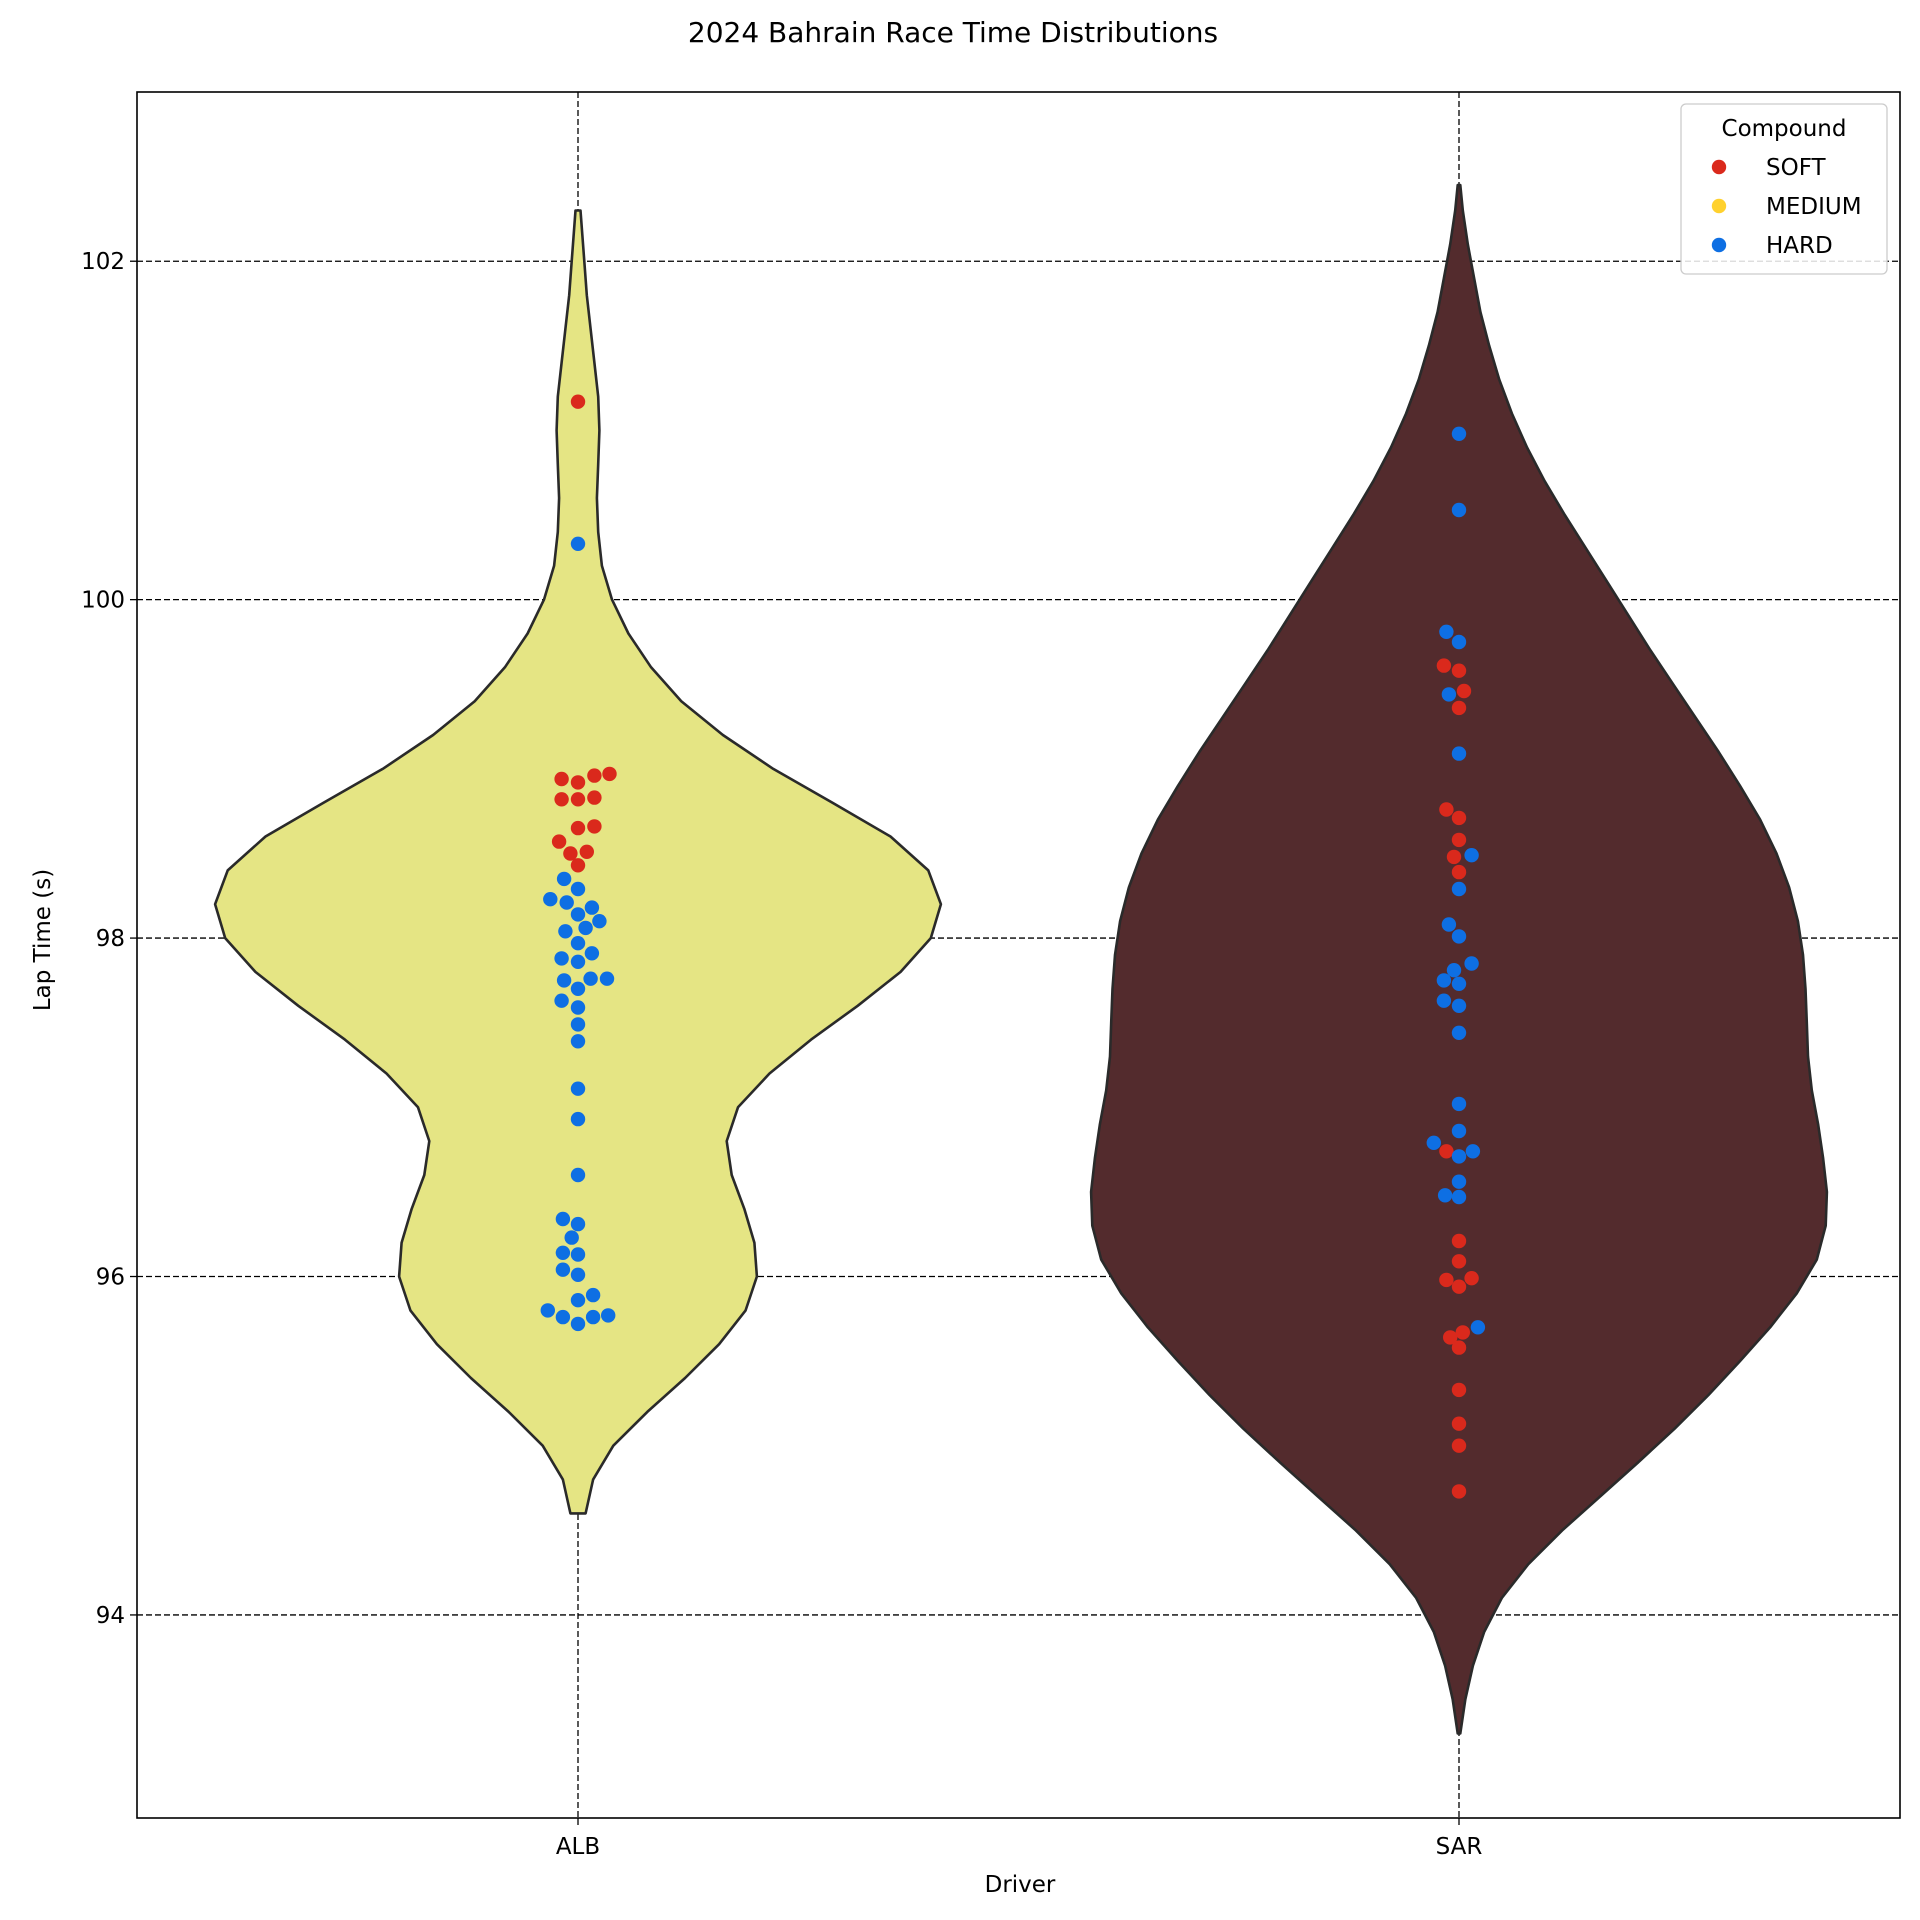  I want to click on legend: Compound SOFT MEDIUM HARD, so click(1784, 189).